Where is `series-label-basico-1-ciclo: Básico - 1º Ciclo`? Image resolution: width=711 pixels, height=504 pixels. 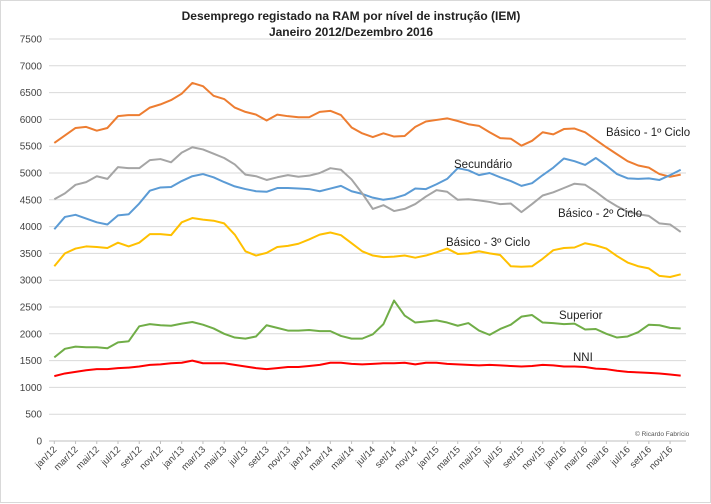 series-label-basico-1-ciclo: Básico - 1º Ciclo is located at coordinates (648, 133).